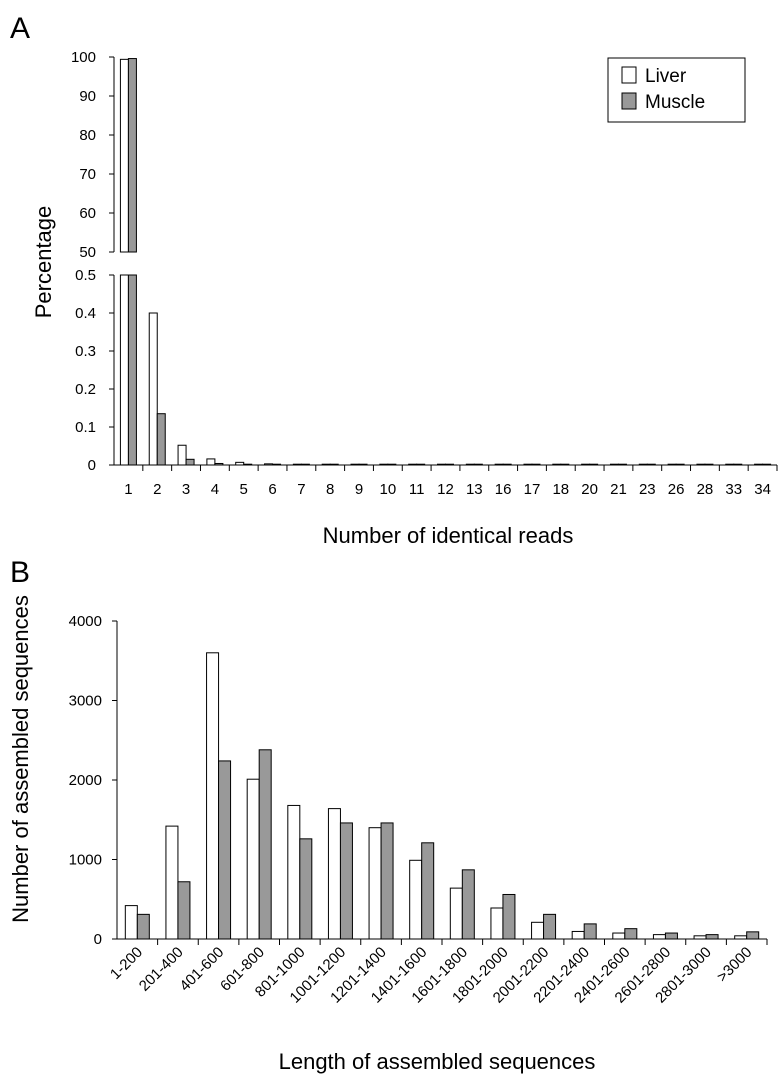 Image resolution: width=781 pixels, height=1082 pixels. I want to click on chart-a-lower-ytick-0-2: 0.2, so click(85, 389).